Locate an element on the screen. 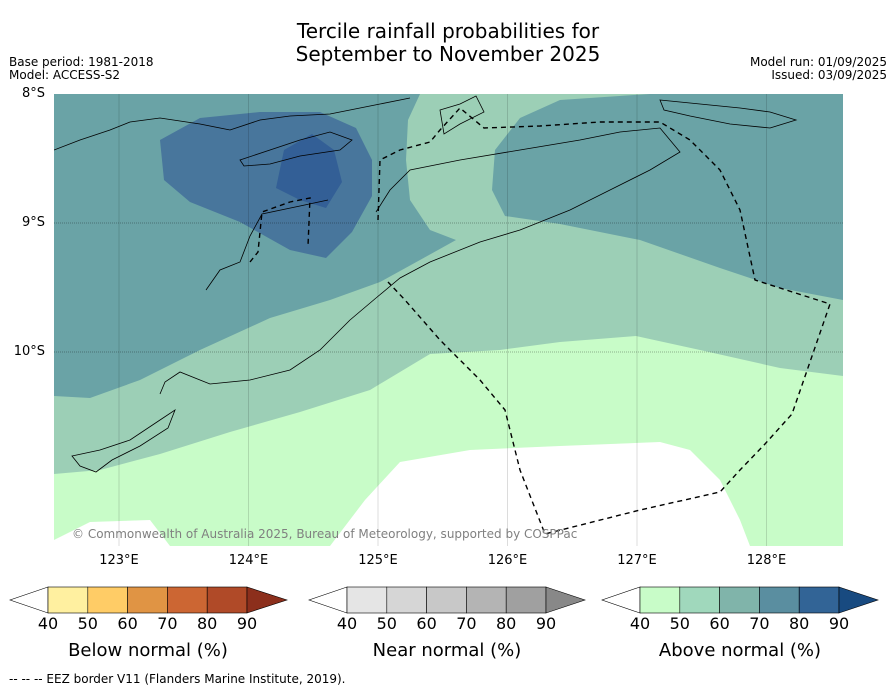 The height and width of the screenshot is (690, 896). meta-right: Model run: 01/09/2025 Issued: 03/09/2025 is located at coordinates (818, 69).